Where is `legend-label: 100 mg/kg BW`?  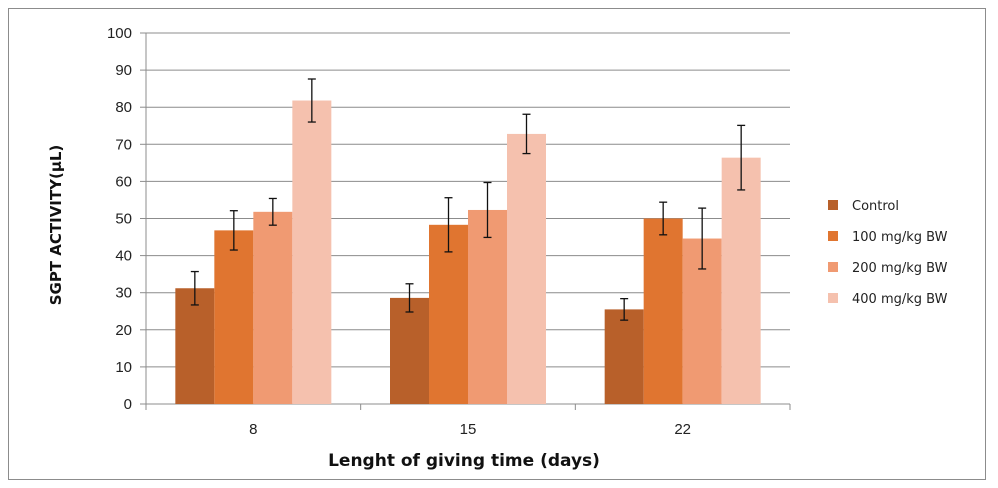
legend-label: 100 mg/kg BW is located at coordinates (900, 237).